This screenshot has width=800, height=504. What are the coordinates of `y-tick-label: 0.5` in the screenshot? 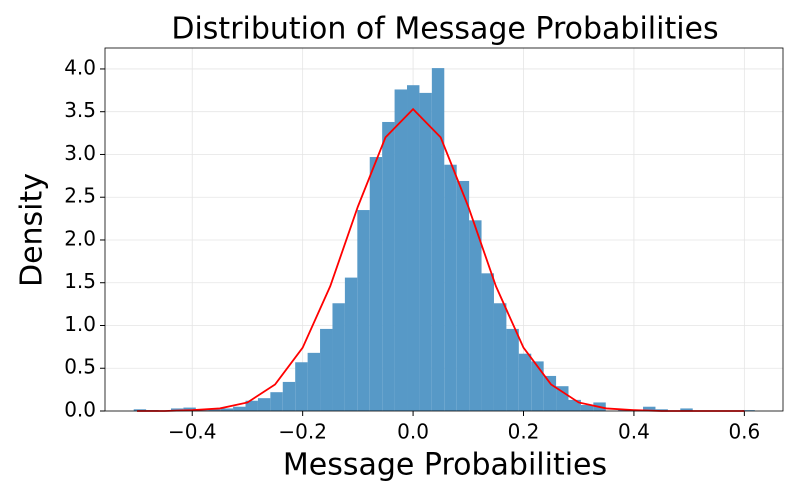 It's located at (80, 367).